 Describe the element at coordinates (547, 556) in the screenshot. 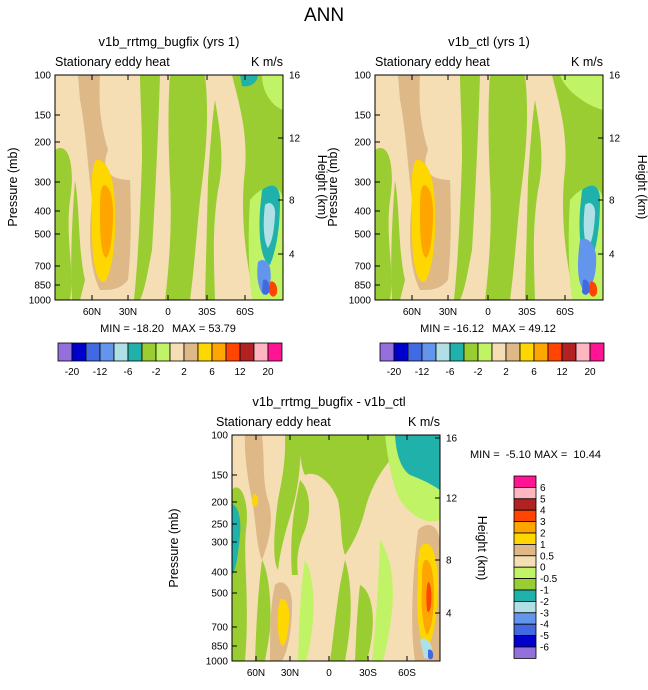

I see `colorbar-label: 0.5` at that location.